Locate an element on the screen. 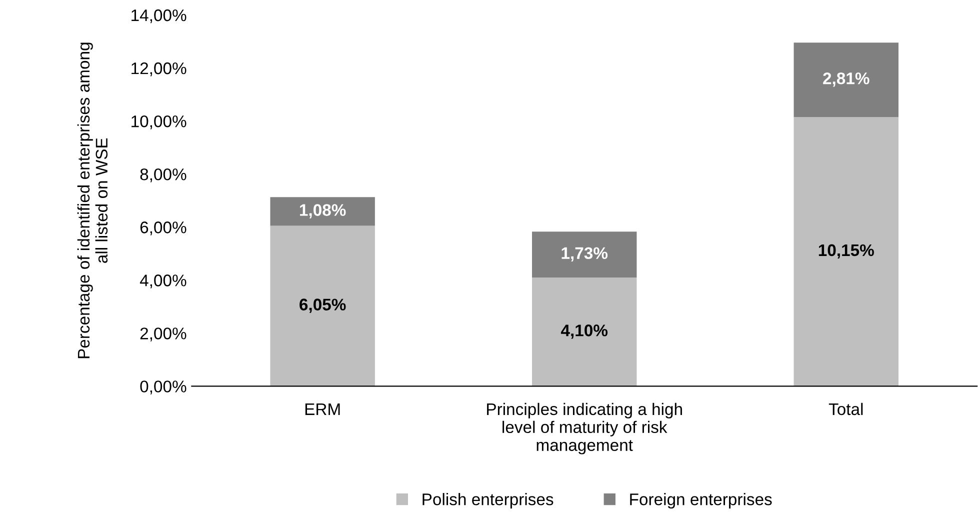 The height and width of the screenshot is (517, 978). data-label: 4,10% is located at coordinates (584, 331).